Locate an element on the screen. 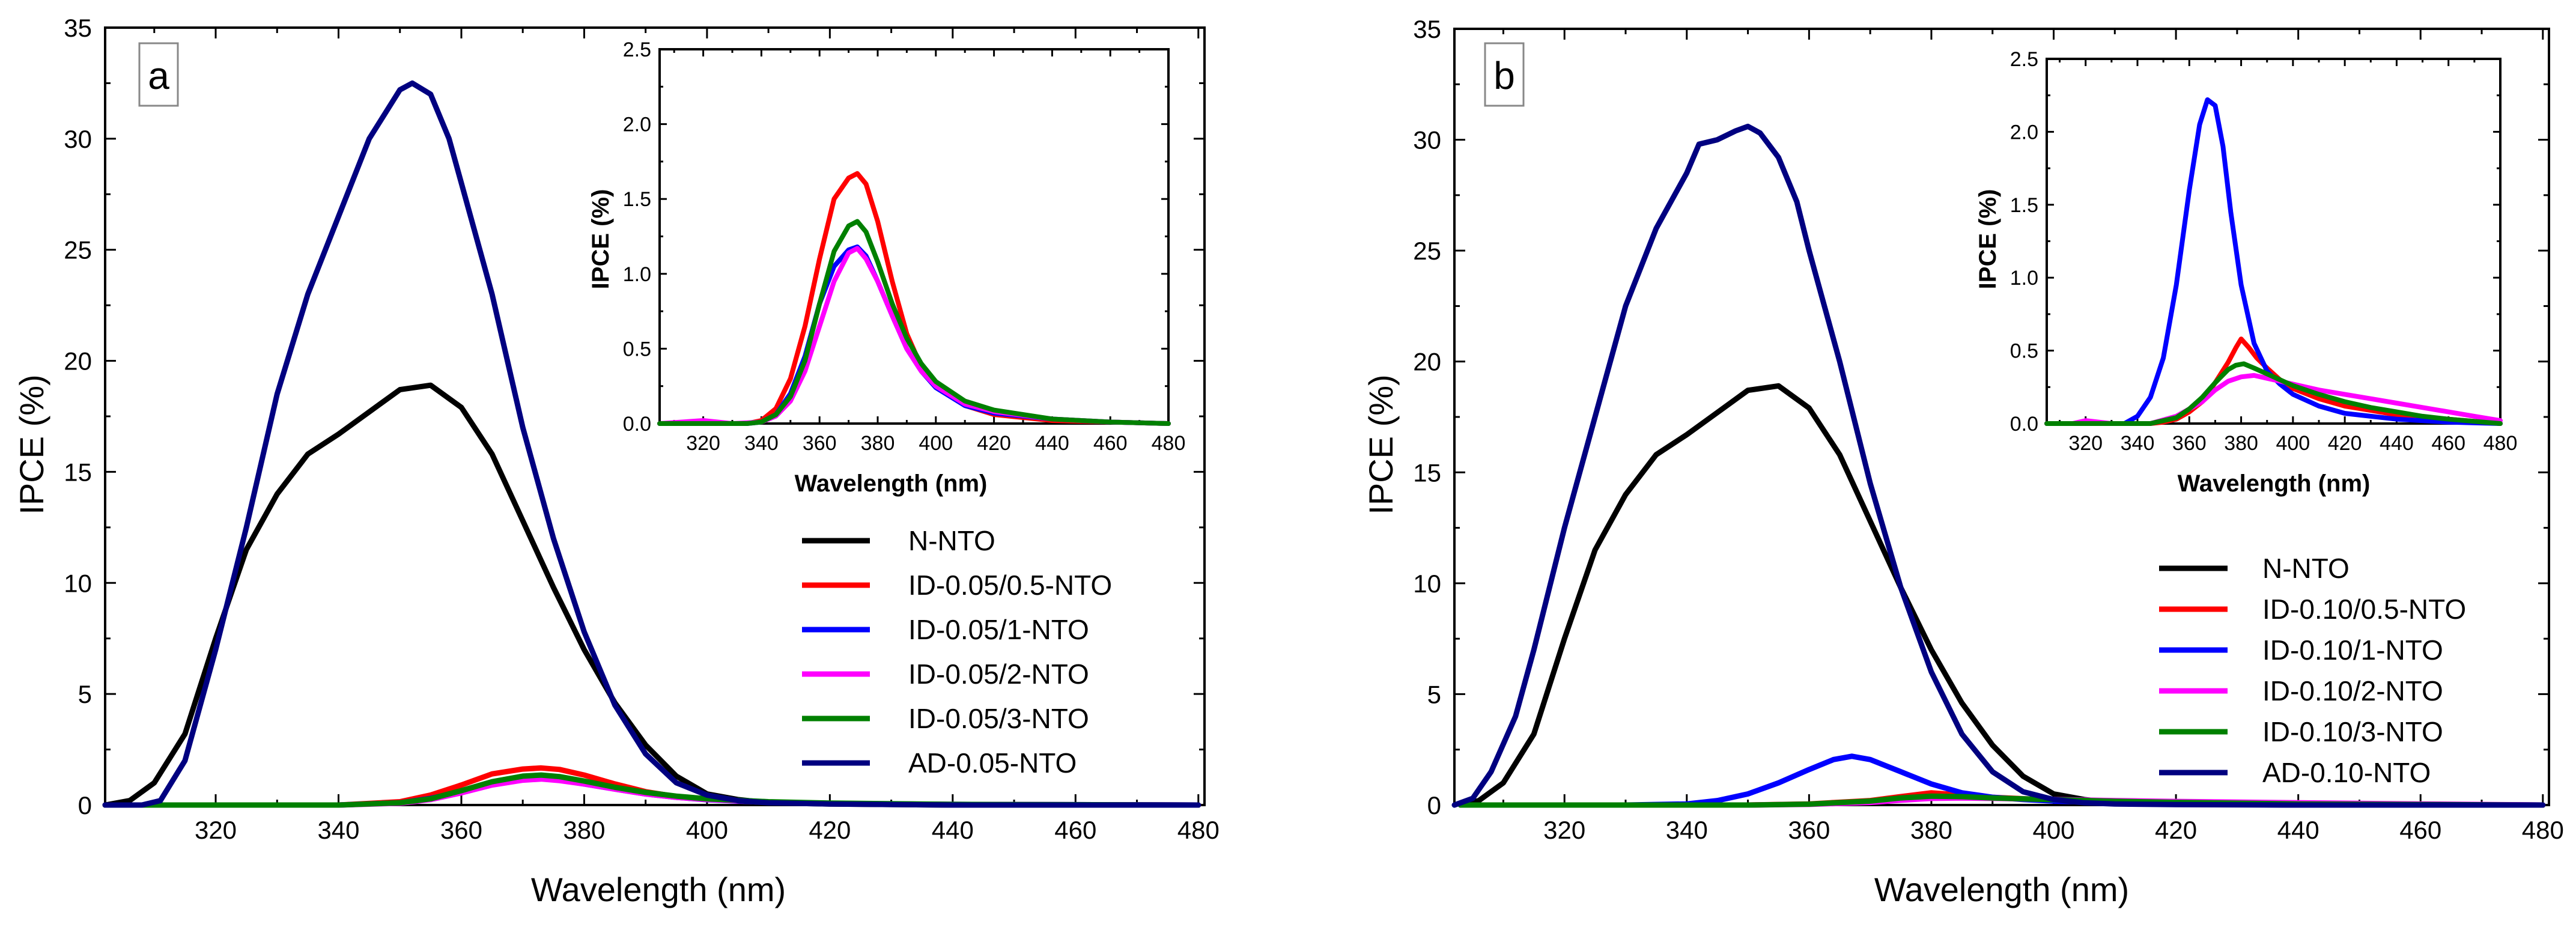  x-tick-label: 440 is located at coordinates (2298, 830).